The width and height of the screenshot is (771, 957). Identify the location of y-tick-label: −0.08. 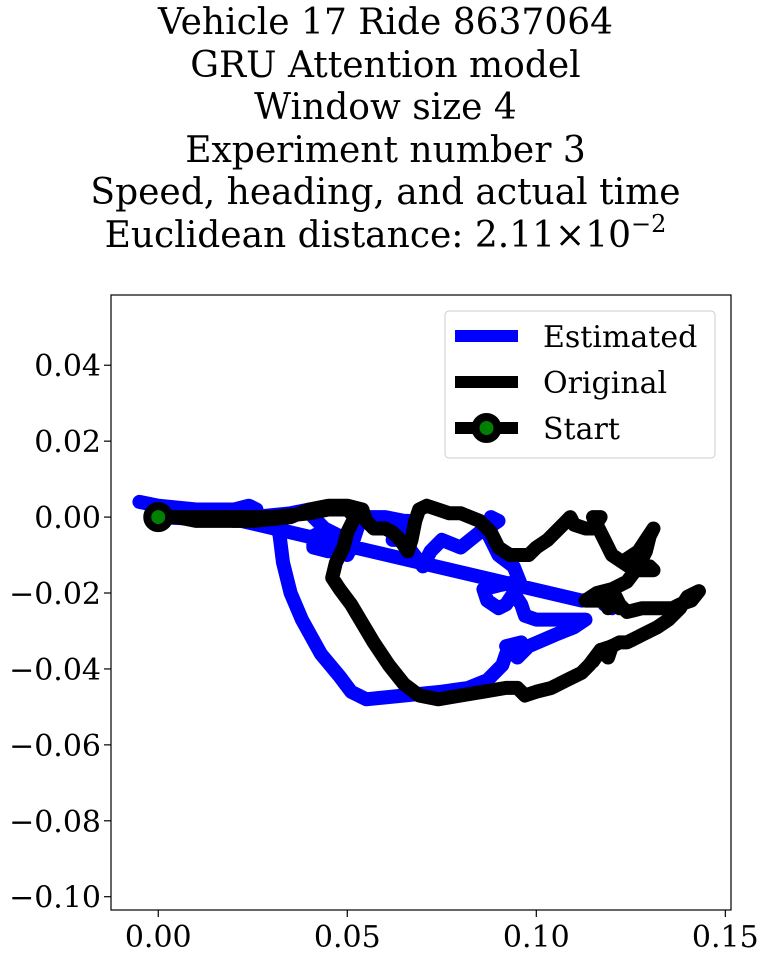
(55, 822).